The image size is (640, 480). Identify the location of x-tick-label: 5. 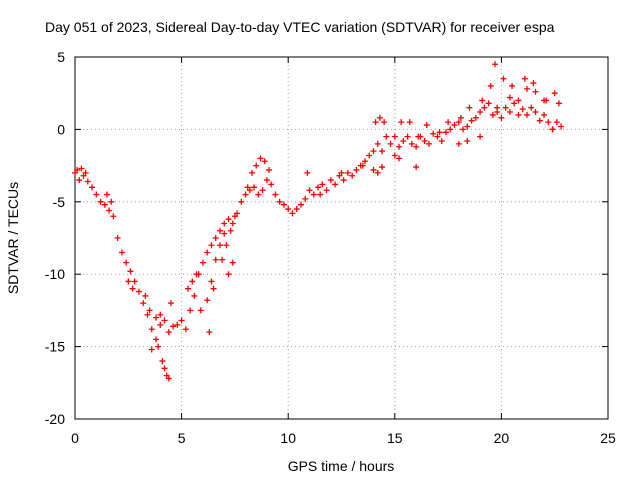
(182, 438).